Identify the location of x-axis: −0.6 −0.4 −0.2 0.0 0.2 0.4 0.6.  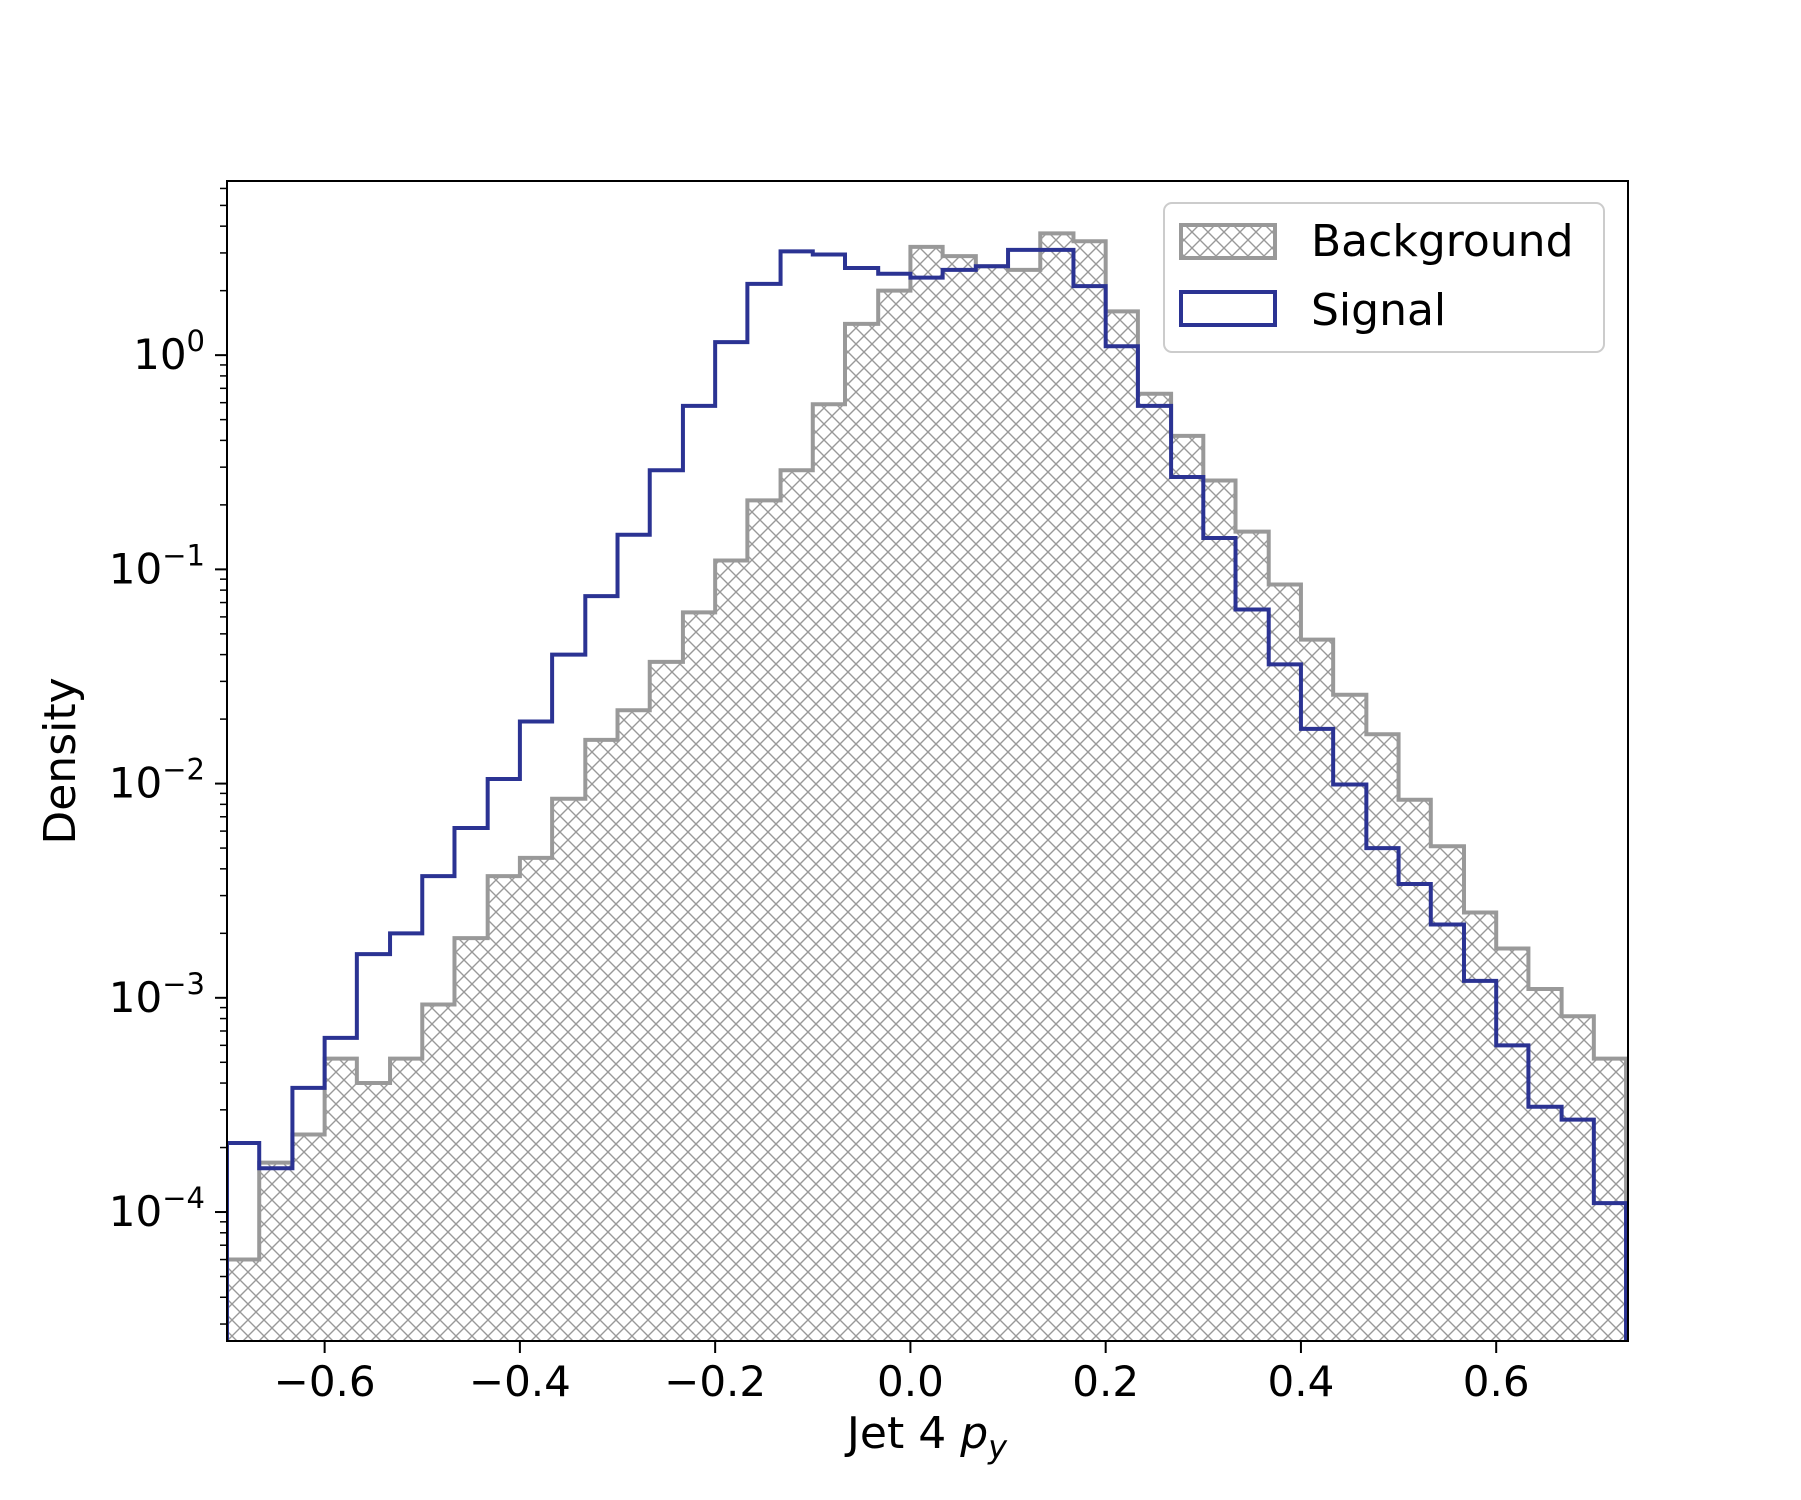
(902, 1373).